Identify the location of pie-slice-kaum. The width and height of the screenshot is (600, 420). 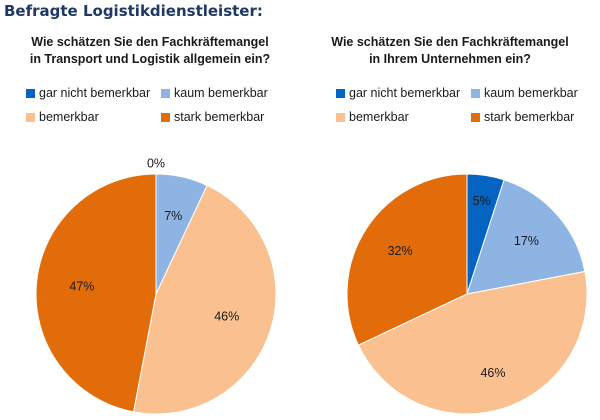
(526, 237).